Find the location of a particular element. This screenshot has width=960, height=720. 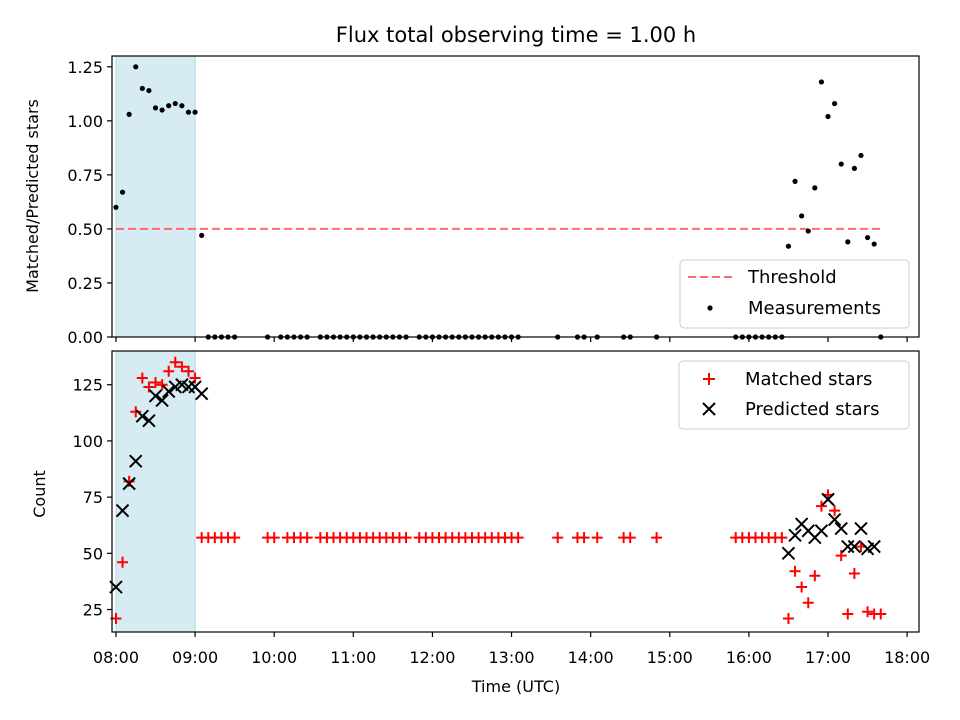

y-tick-label: 1.00 is located at coordinates (85, 121).